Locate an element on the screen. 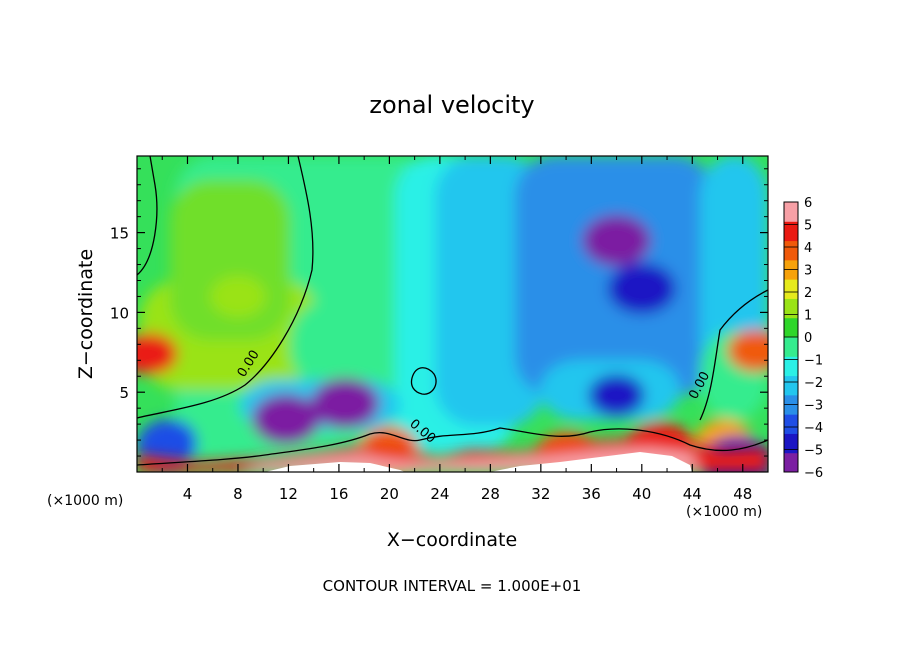  colorbar-label-10: −4 is located at coordinates (813, 428).